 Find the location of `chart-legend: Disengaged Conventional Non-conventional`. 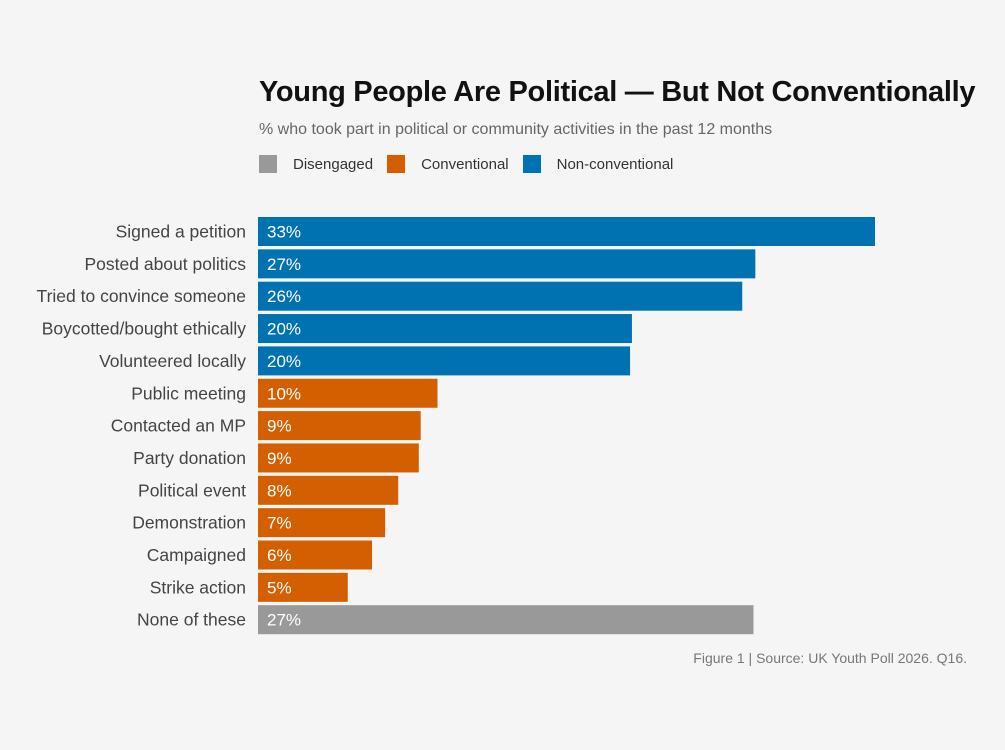

chart-legend: Disengaged Conventional Non-conventional is located at coordinates (473, 164).